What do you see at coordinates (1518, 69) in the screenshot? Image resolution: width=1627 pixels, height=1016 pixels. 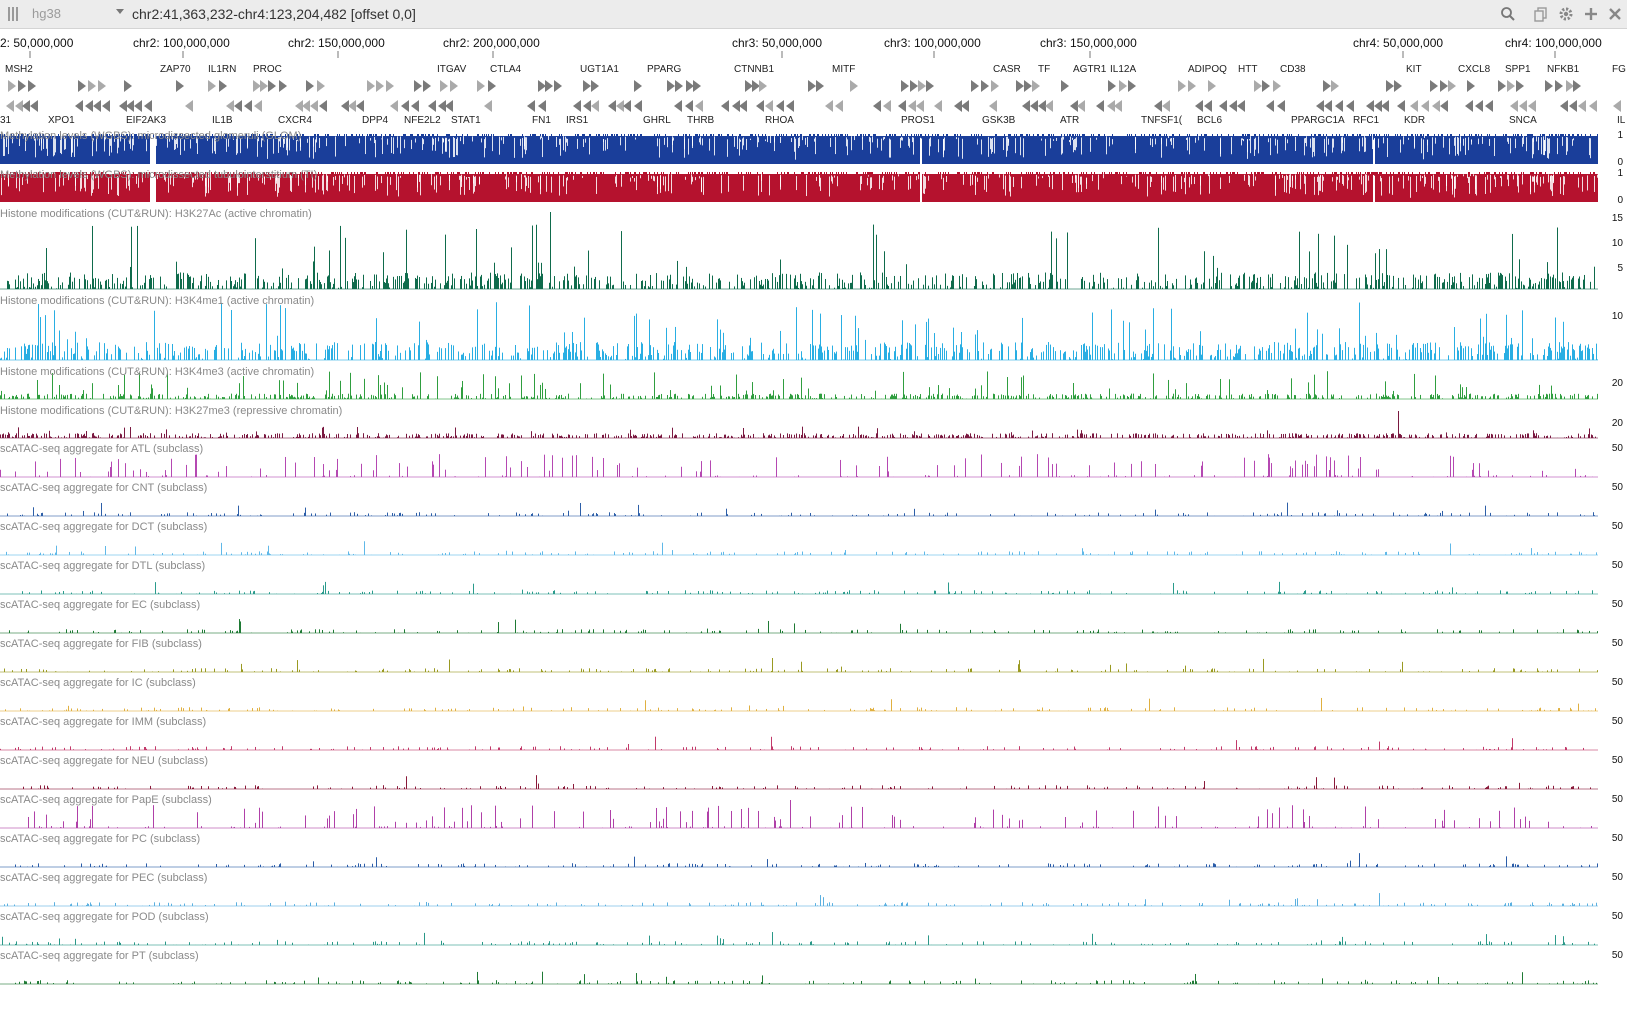 I see `gene-label: SPP1` at bounding box center [1518, 69].